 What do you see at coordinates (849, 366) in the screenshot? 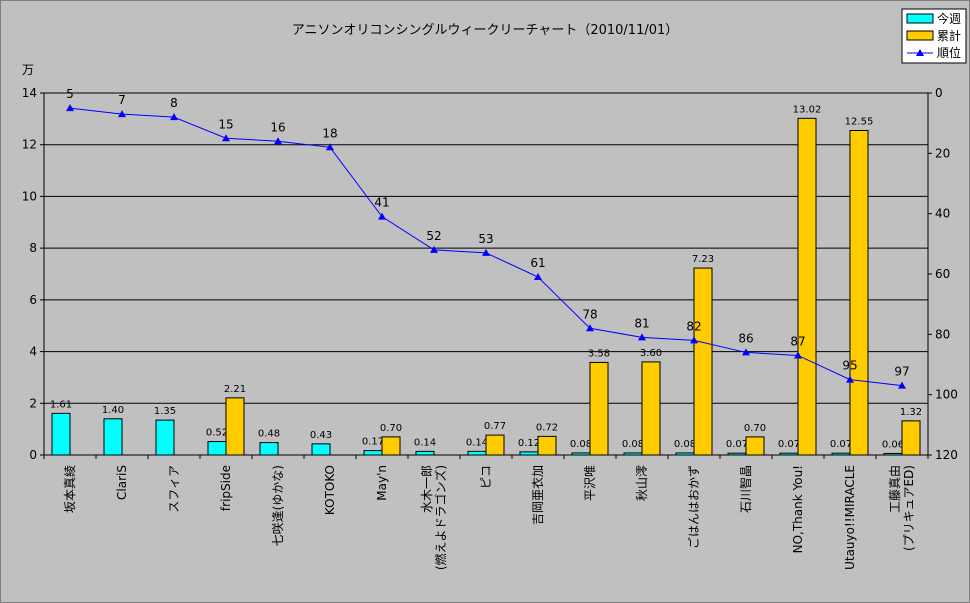
I see `data-label-rank: 95` at bounding box center [849, 366].